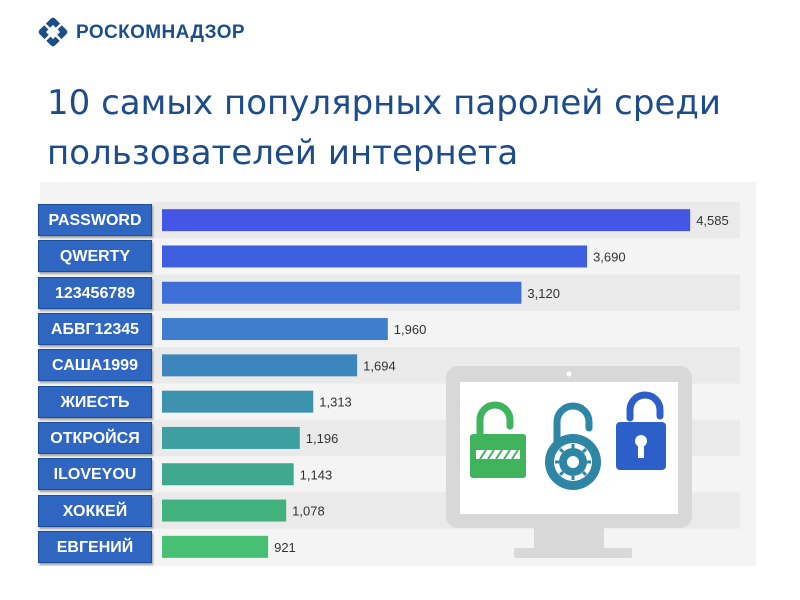 Image resolution: width=800 pixels, height=600 pixels. What do you see at coordinates (569, 538) in the screenshot?
I see `monitor-neck` at bounding box center [569, 538].